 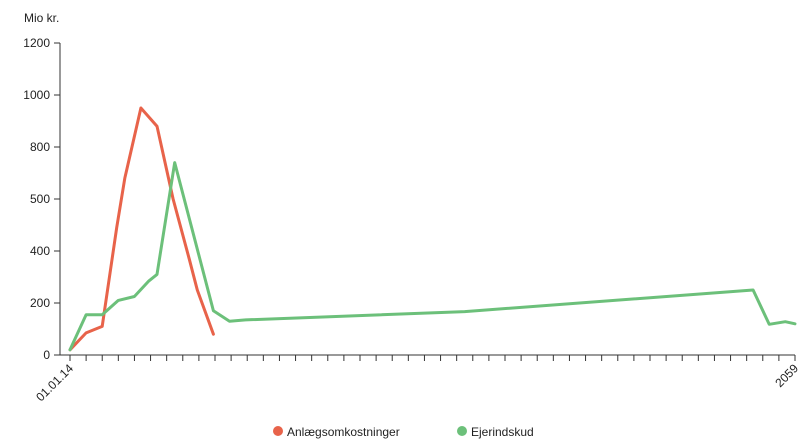 I want to click on legend: Anlægsomkostninger Ejerindskud, so click(x=403, y=432).